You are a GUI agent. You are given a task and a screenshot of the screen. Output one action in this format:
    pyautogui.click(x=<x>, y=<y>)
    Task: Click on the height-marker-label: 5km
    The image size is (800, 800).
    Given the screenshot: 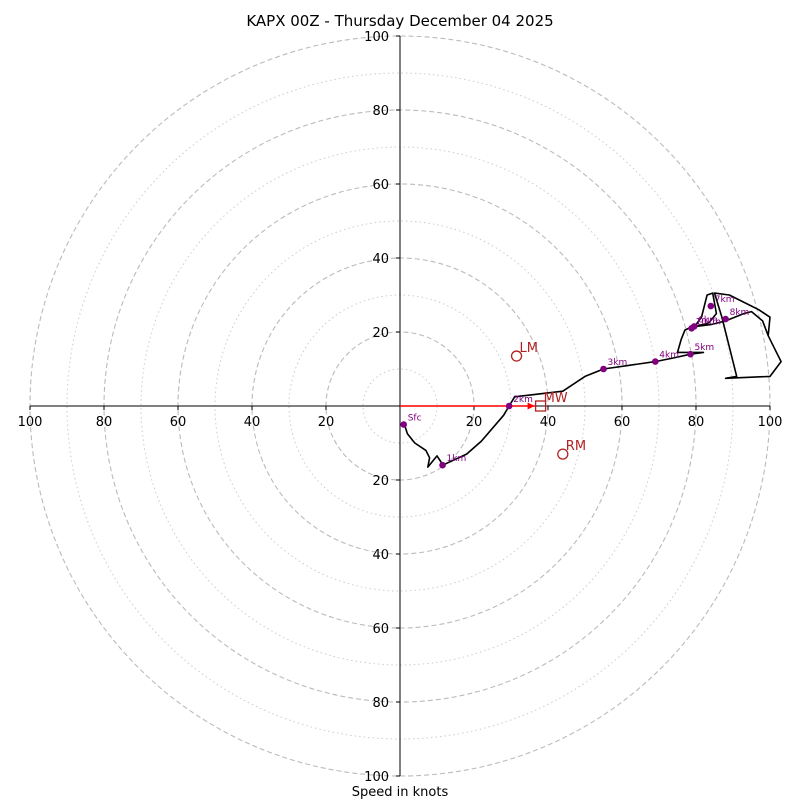 What is the action you would take?
    pyautogui.click(x=704, y=348)
    